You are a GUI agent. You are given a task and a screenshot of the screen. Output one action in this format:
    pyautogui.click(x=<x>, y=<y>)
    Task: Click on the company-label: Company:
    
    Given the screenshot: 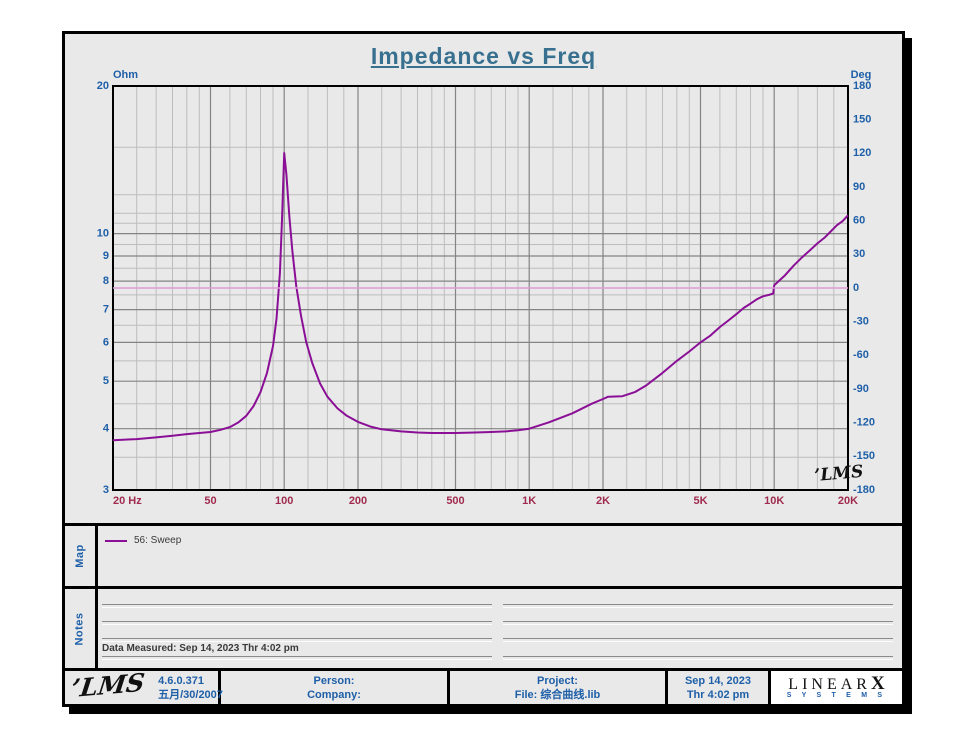 What is the action you would take?
    pyautogui.click(x=334, y=694)
    